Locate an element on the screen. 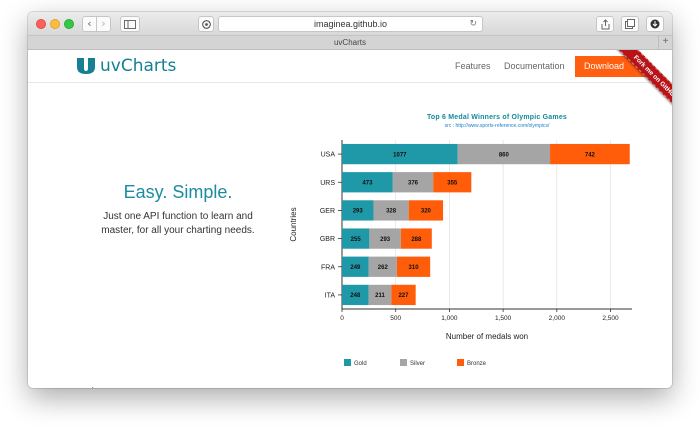 The width and height of the screenshot is (700, 432). legend-label-bronze: Bronze is located at coordinates (477, 364).